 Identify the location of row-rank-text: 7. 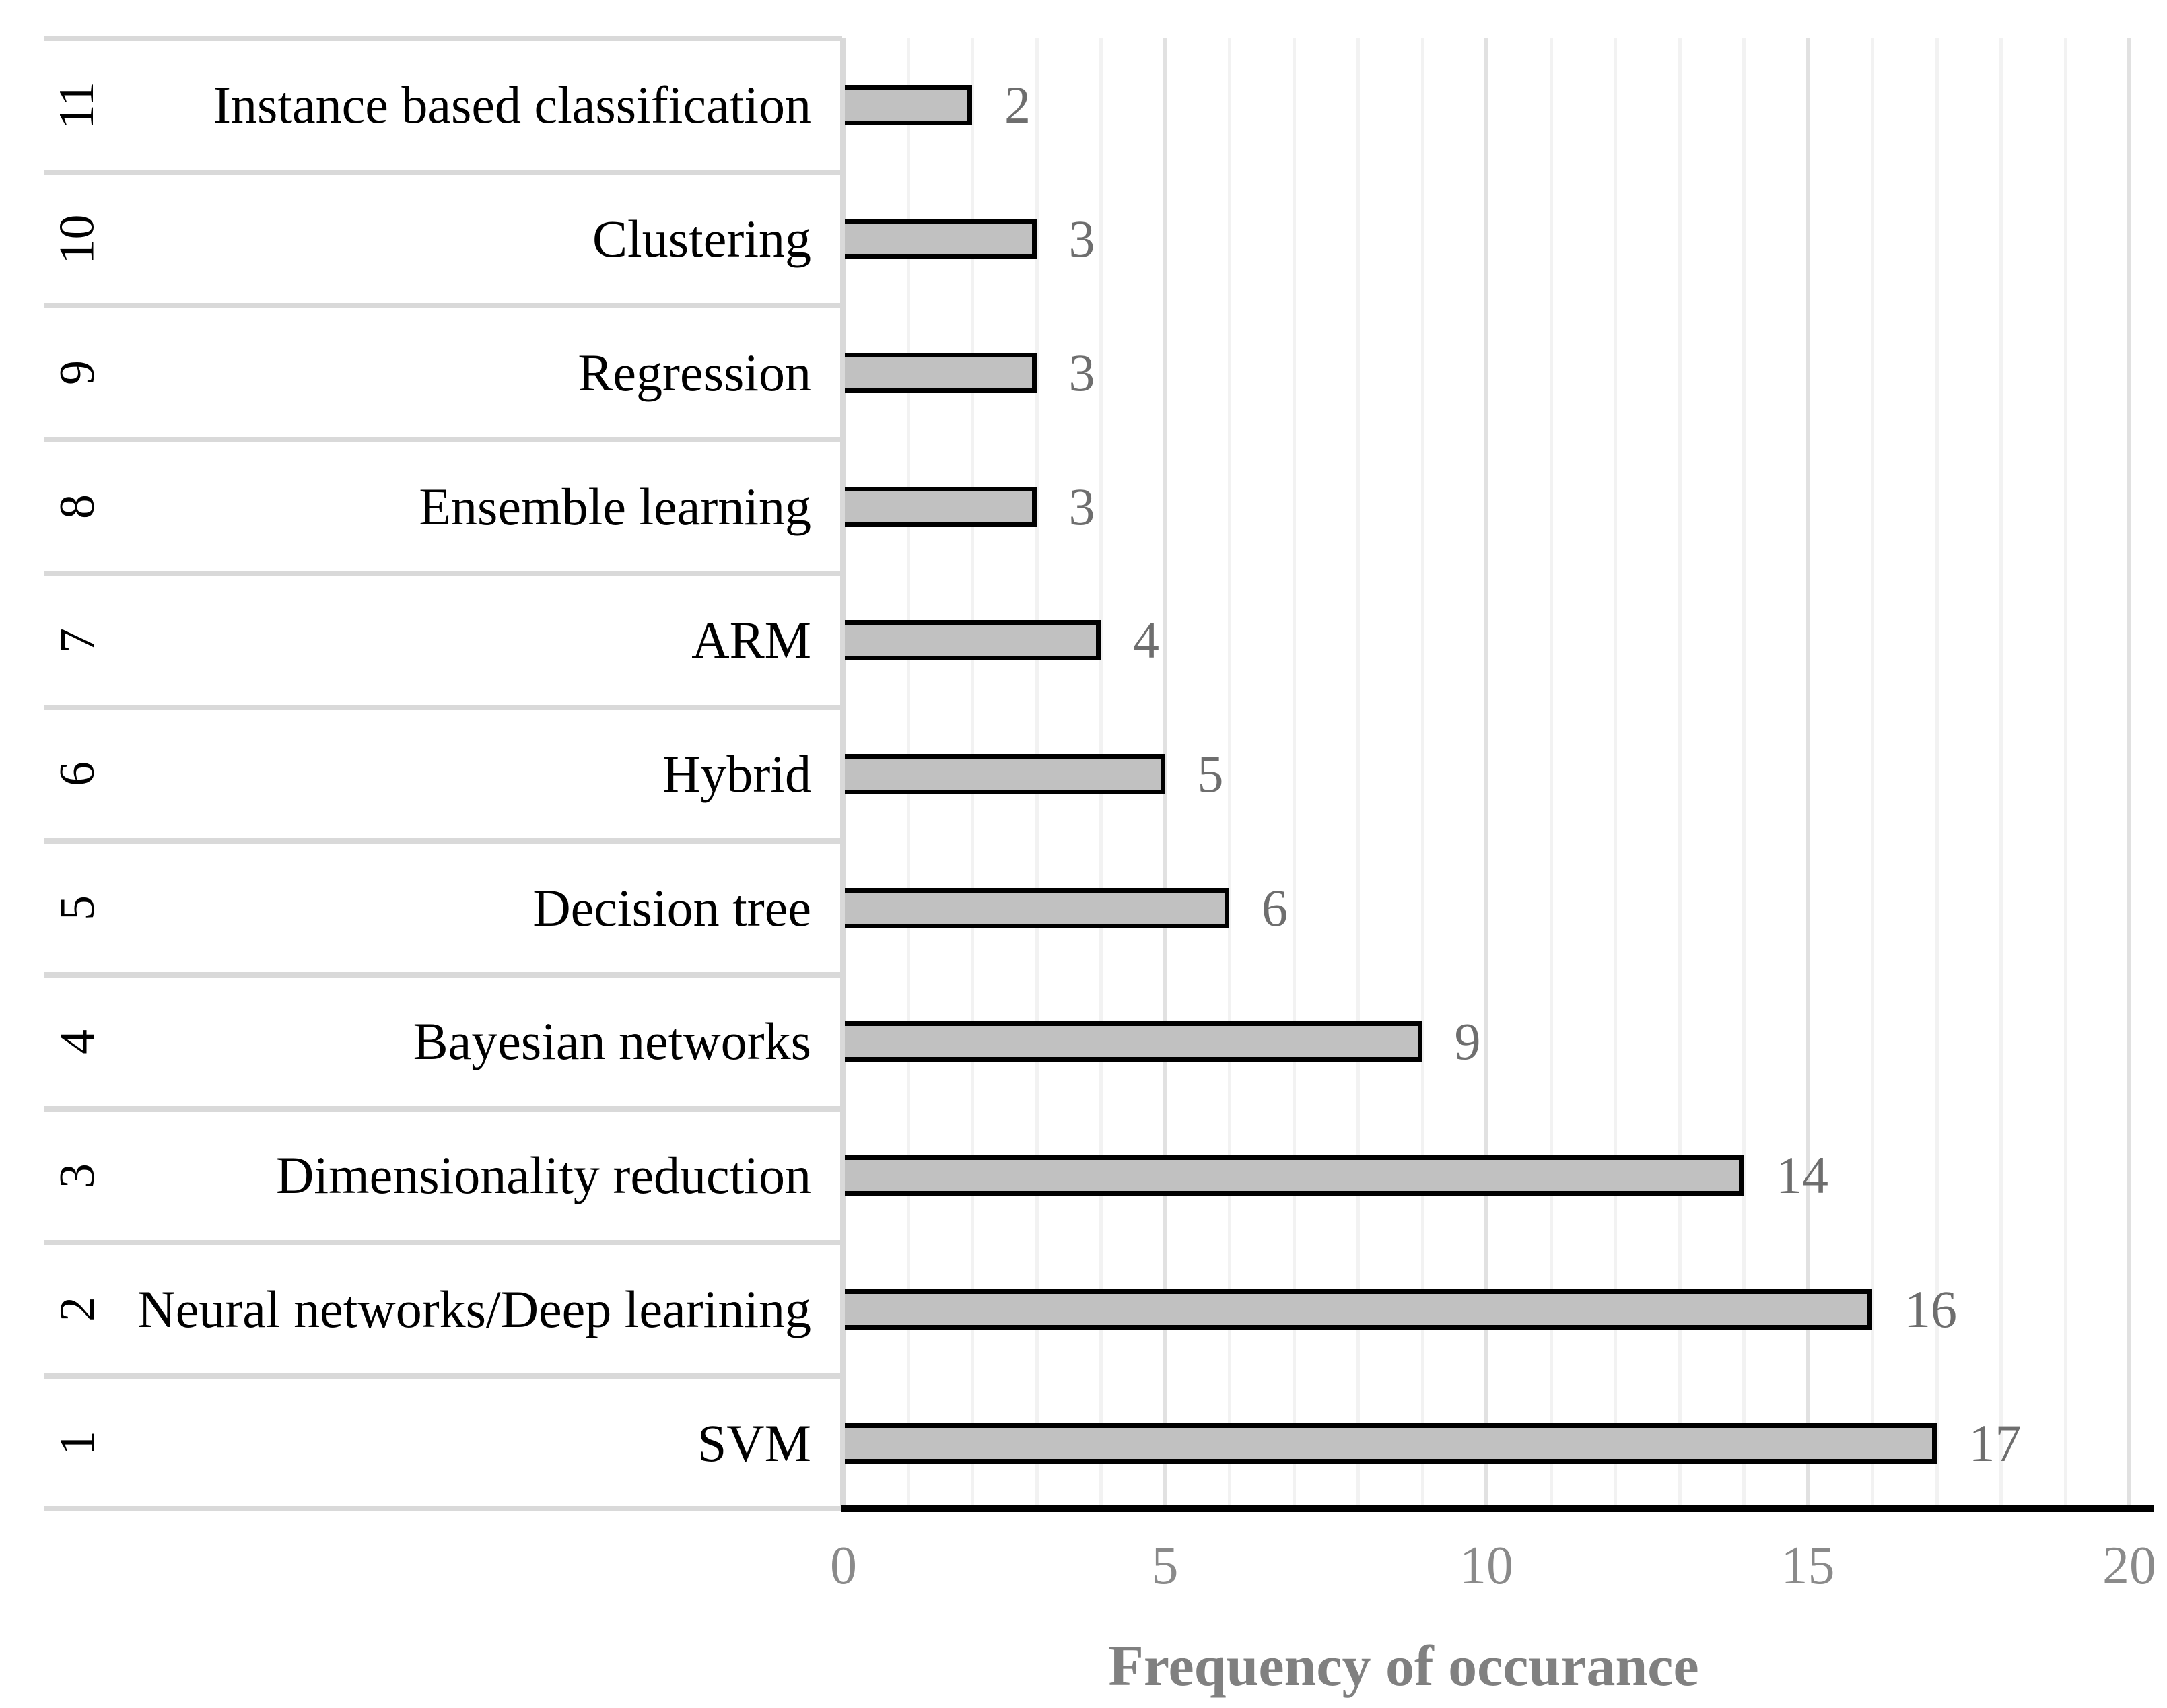
(77, 640).